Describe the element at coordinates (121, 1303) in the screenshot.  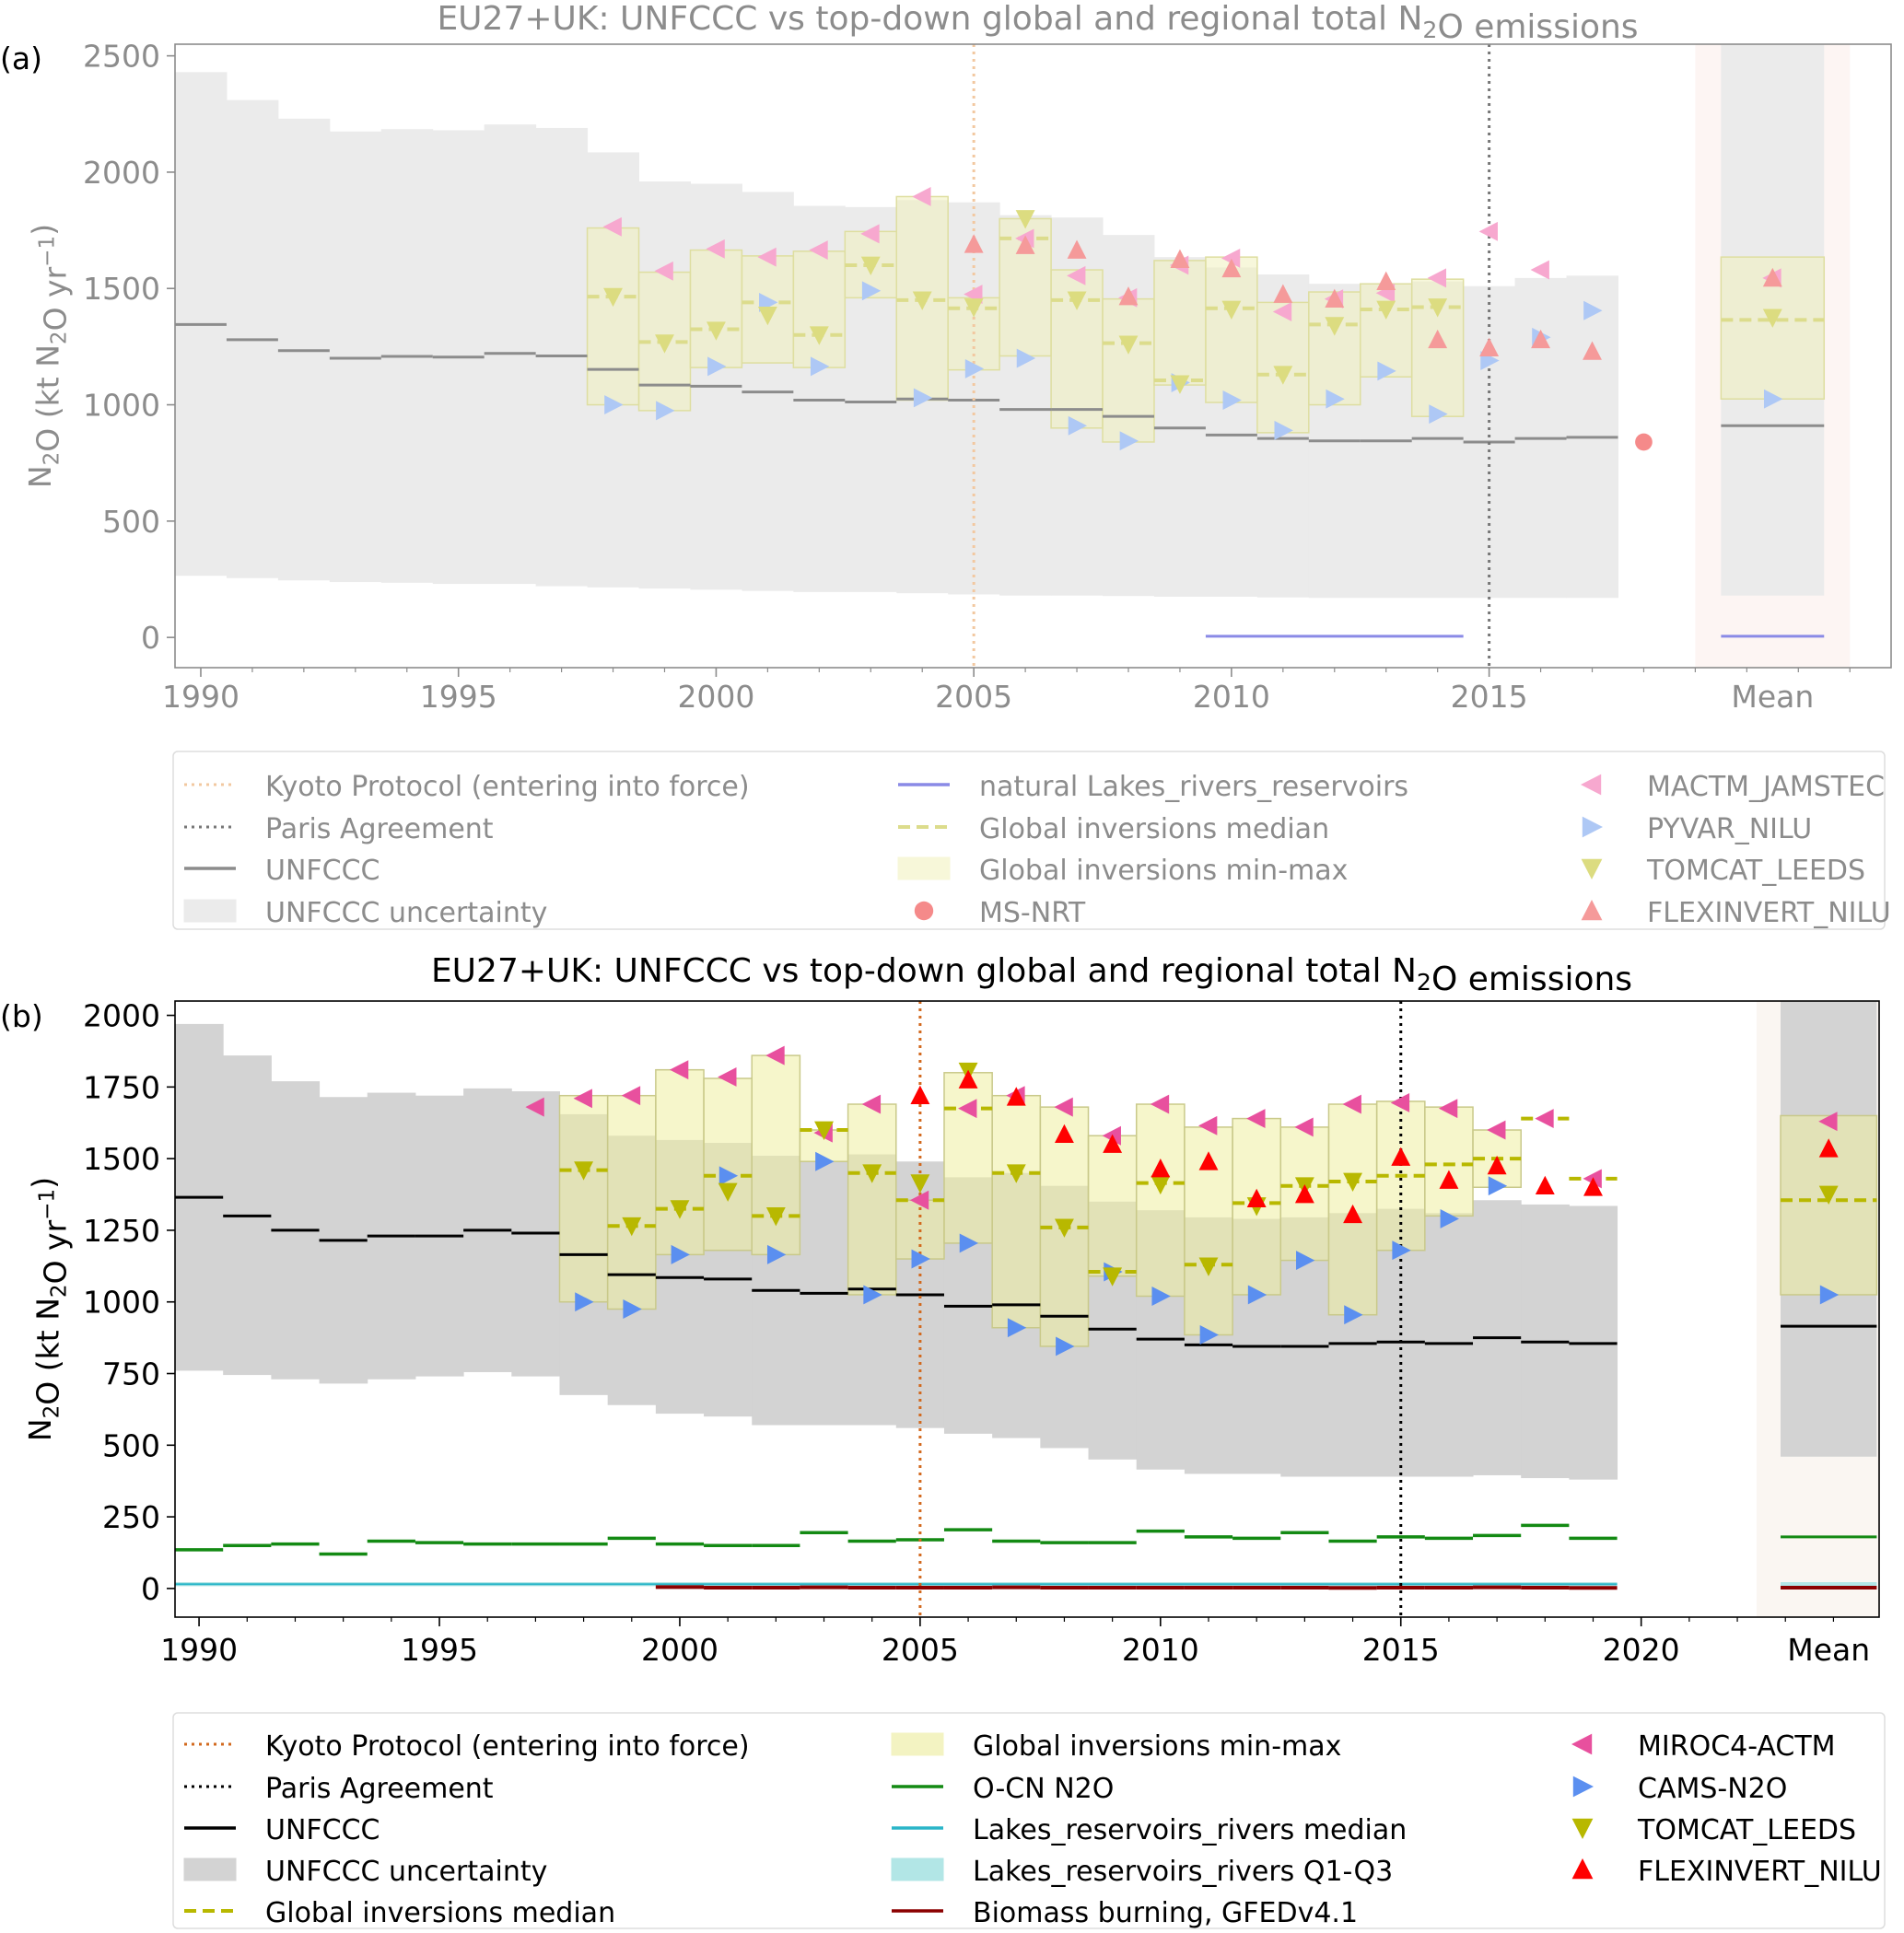
I see `y-tick-label: 1000` at that location.